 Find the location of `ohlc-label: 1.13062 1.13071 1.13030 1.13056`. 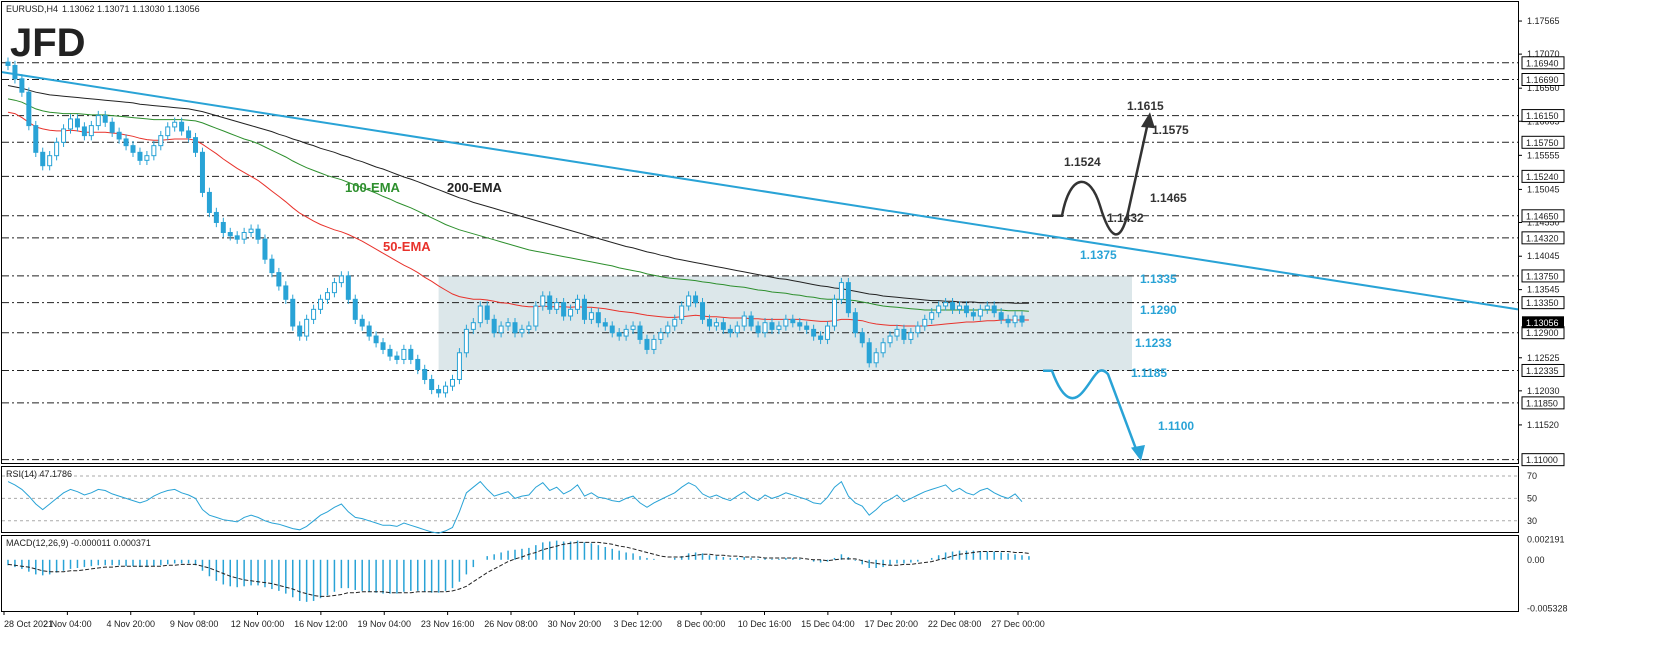

ohlc-label: 1.13062 1.13071 1.13030 1.13056 is located at coordinates (131, 9).